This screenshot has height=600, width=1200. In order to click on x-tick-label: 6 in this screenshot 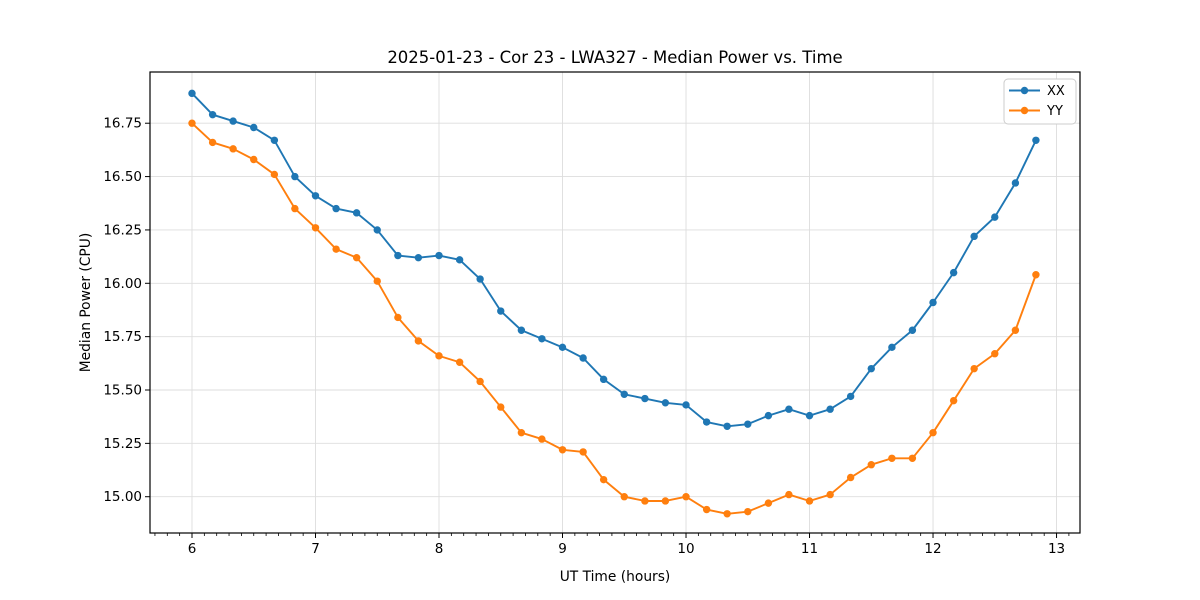, I will do `click(192, 549)`.